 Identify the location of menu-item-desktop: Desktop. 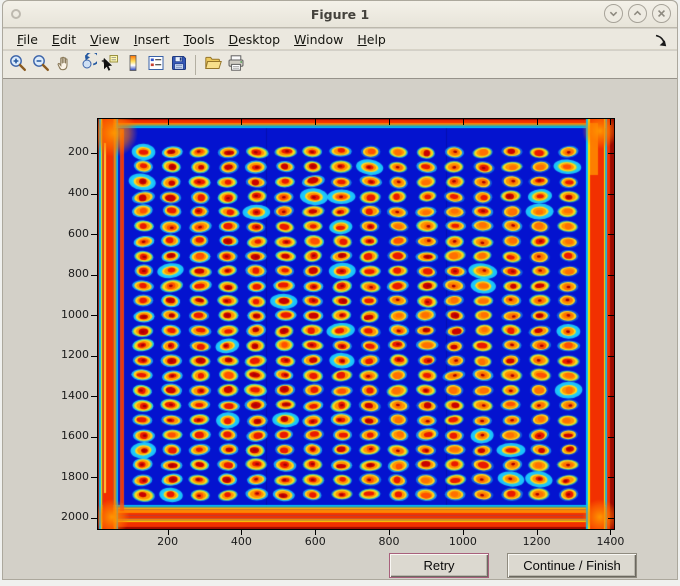
(254, 39).